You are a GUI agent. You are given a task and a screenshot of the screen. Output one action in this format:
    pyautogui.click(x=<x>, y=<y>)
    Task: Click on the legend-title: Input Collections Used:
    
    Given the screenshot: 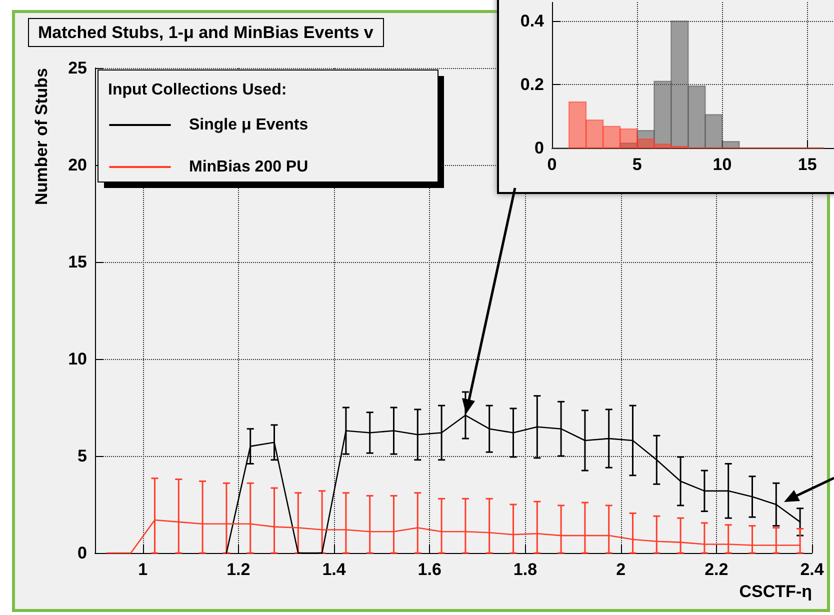 What is the action you would take?
    pyautogui.click(x=197, y=90)
    